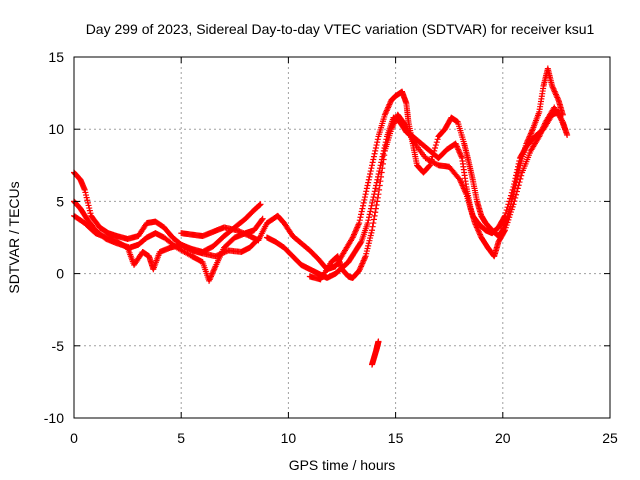 This screenshot has width=640, height=480. Describe the element at coordinates (56, 129) in the screenshot. I see `y-tick-label: 10` at that location.